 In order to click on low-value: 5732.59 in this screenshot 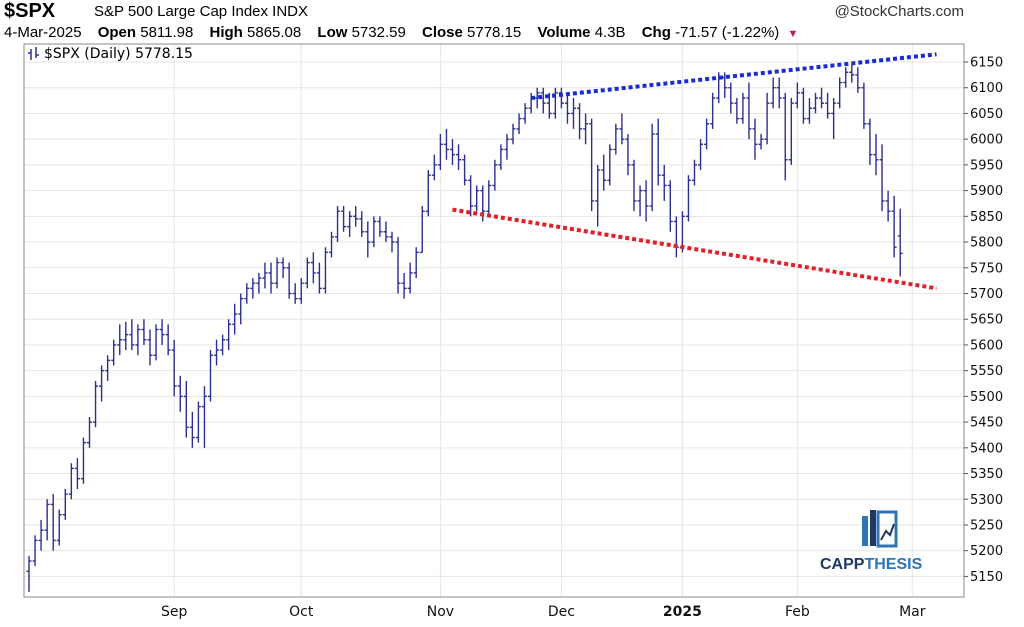, I will do `click(378, 32)`.